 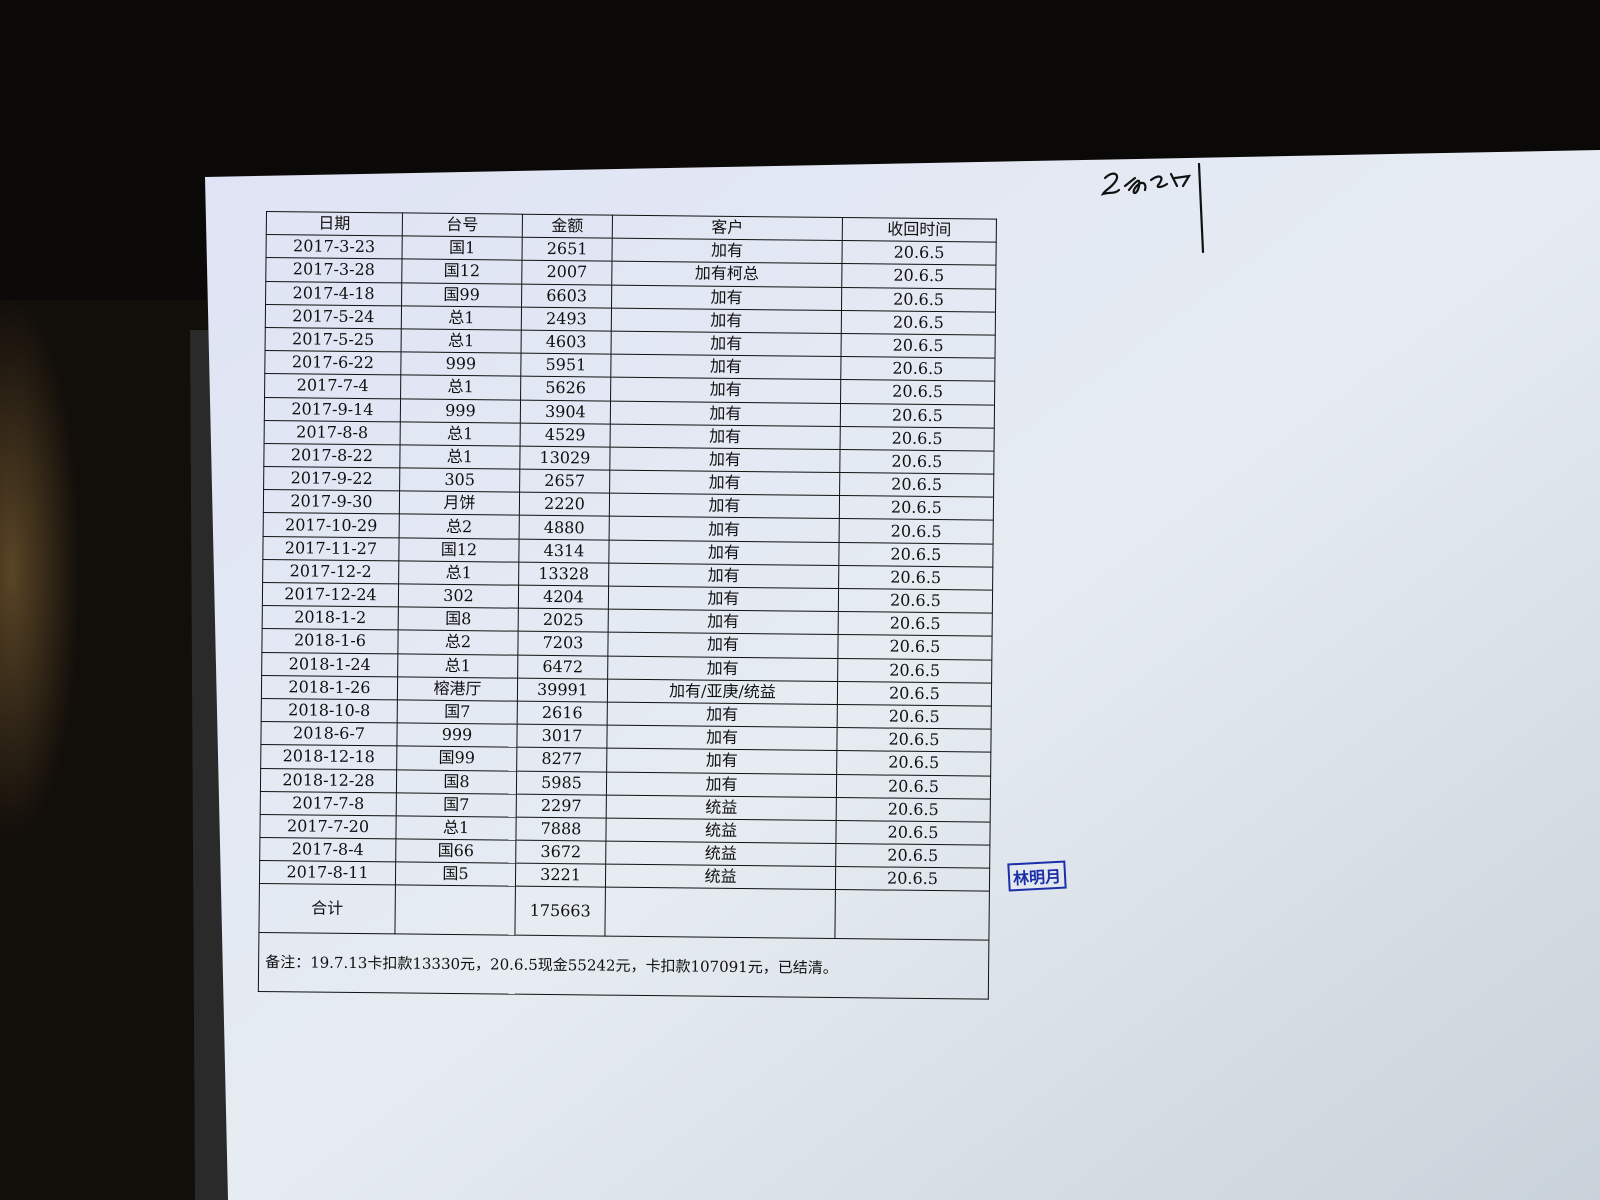 I want to click on cell-date: 2017-12-2, so click(x=330, y=571).